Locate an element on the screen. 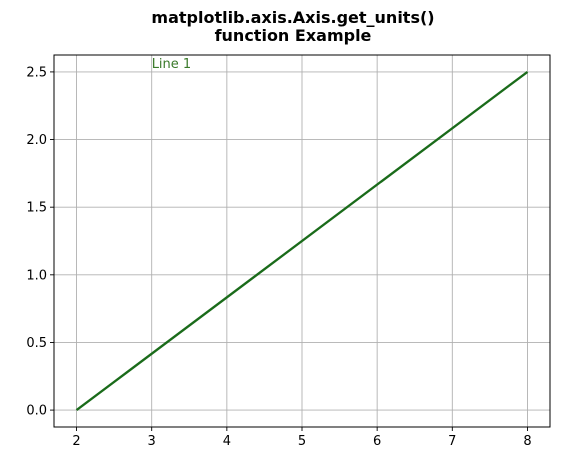 This screenshot has width=572, height=461. x-axis: 2 3 4 5 6 7 8 is located at coordinates (302, 438).